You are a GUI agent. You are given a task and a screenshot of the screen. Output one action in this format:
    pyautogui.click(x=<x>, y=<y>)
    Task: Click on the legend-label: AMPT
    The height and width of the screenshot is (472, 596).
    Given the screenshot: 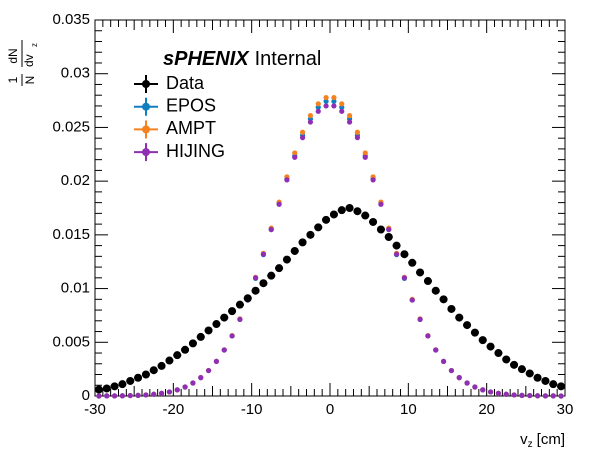 What is the action you would take?
    pyautogui.click(x=191, y=128)
    